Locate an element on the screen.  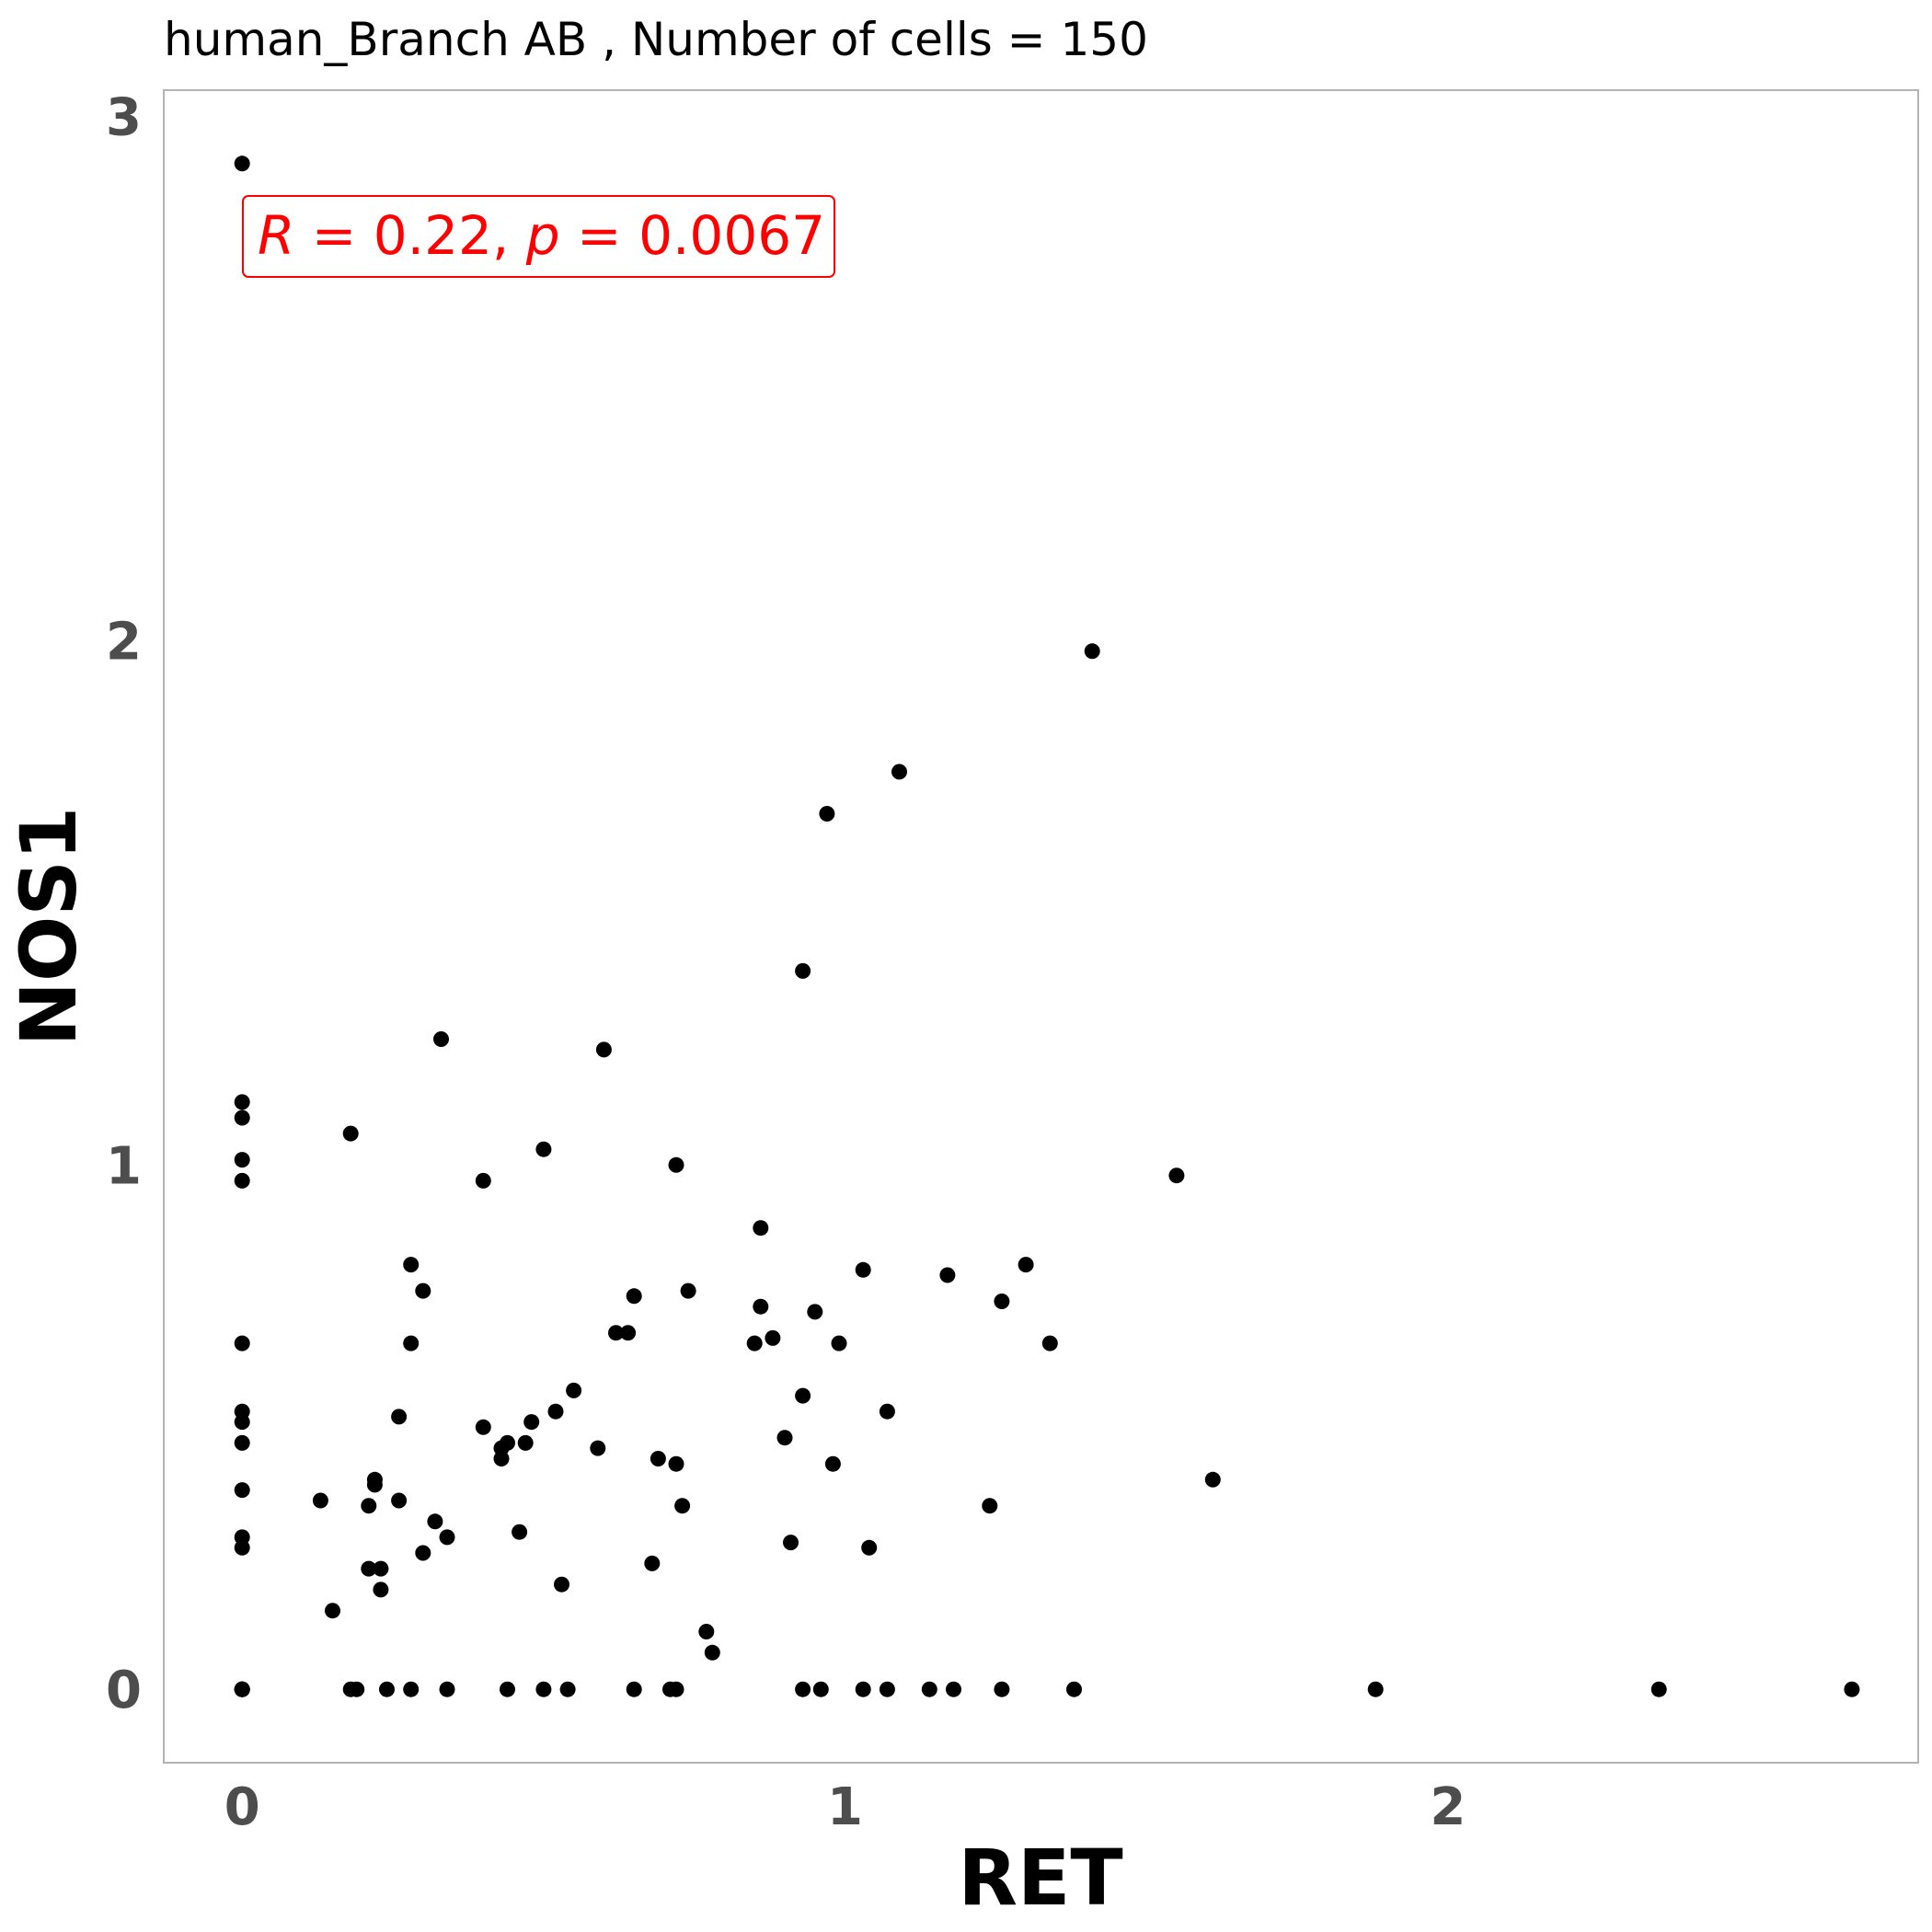
x-tick-label: 2 is located at coordinates (1448, 1807).